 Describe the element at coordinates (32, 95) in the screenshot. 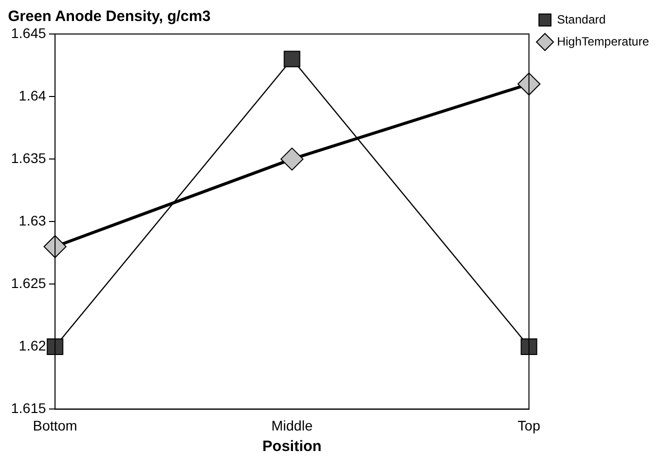

I see `y-tick-label: 1.64` at that location.